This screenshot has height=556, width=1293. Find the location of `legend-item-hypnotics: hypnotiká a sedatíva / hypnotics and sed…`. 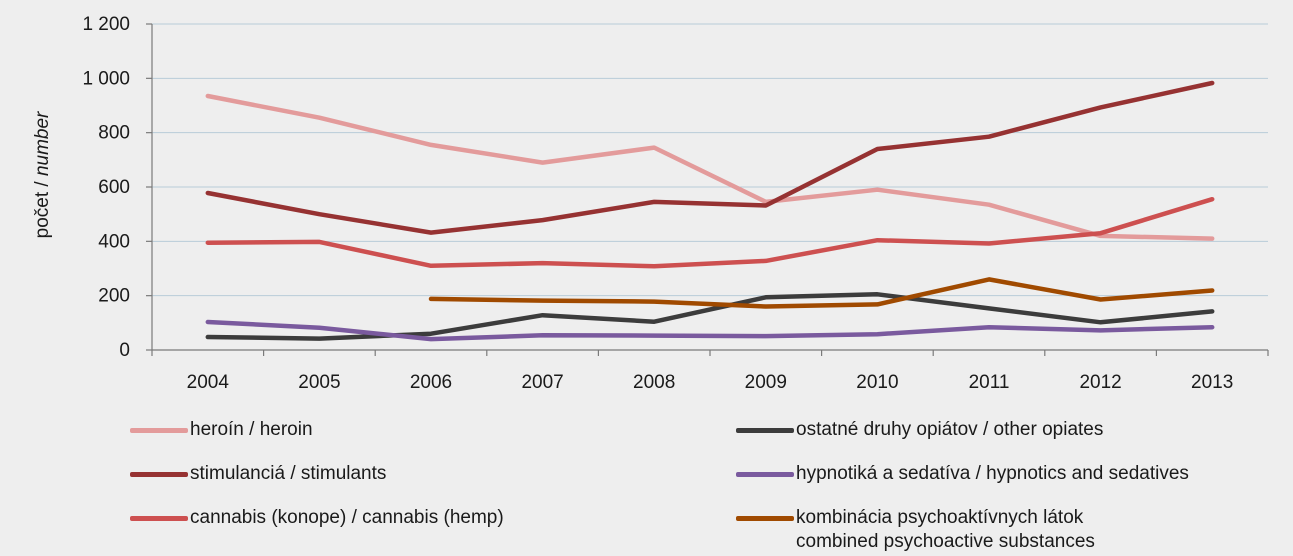

legend-item-hypnotics: hypnotiká a sedatíva / hypnotics and sed… is located at coordinates (962, 474).